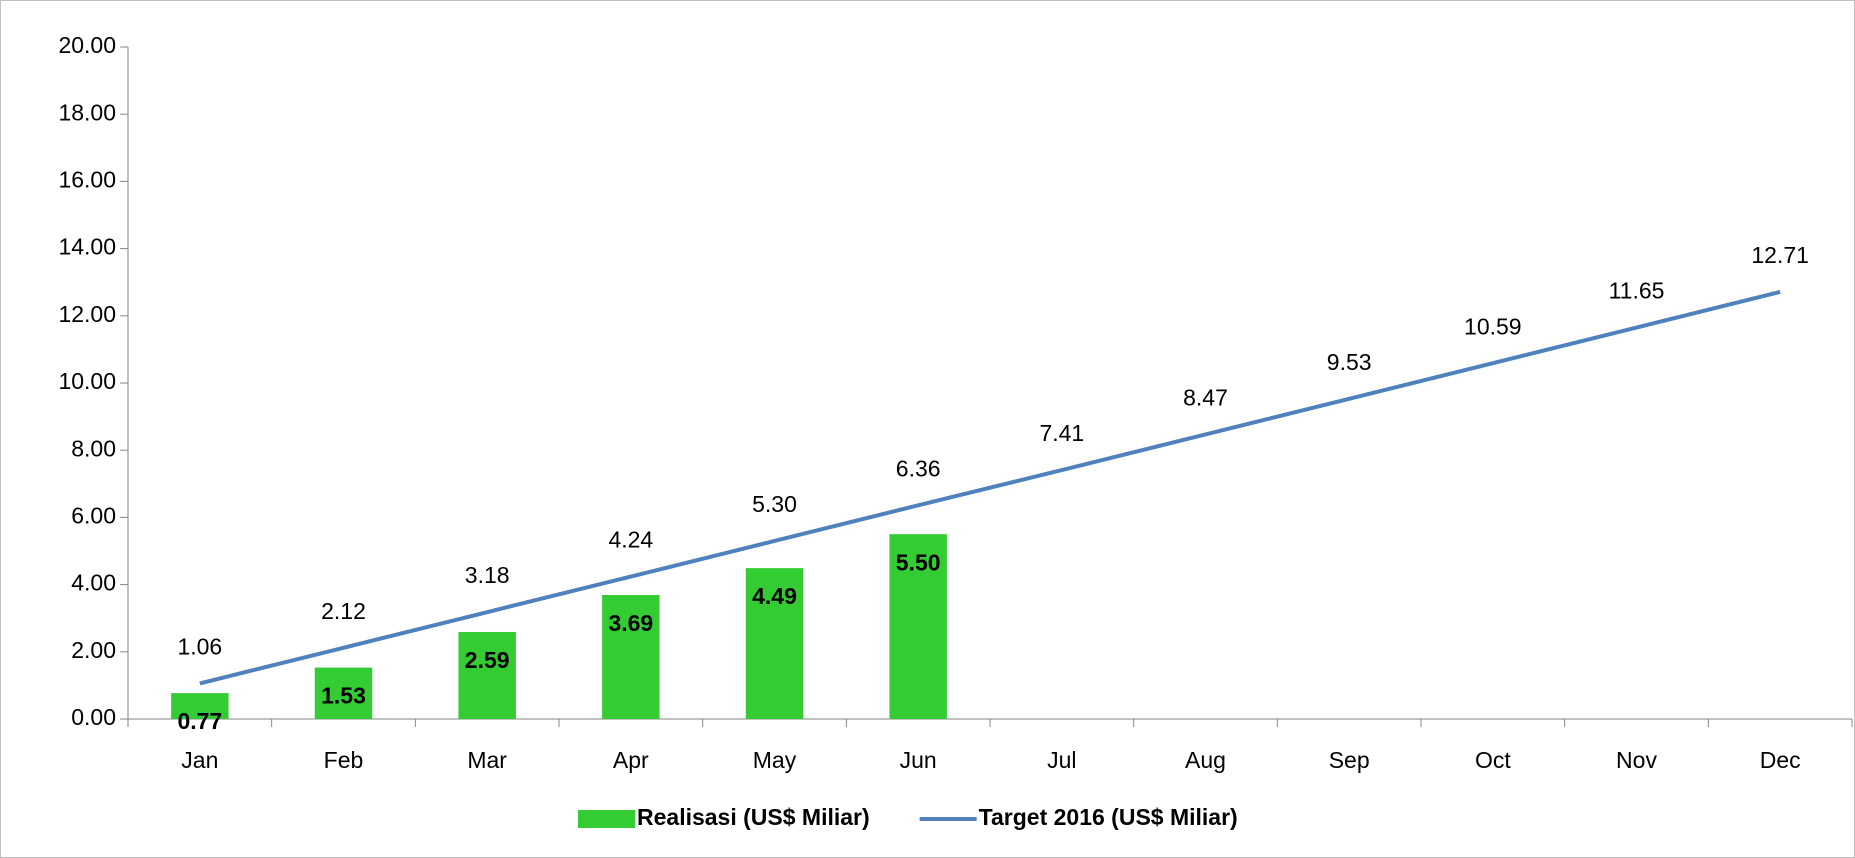 This screenshot has width=1855, height=858. I want to click on x-tick-label: Feb, so click(344, 760).